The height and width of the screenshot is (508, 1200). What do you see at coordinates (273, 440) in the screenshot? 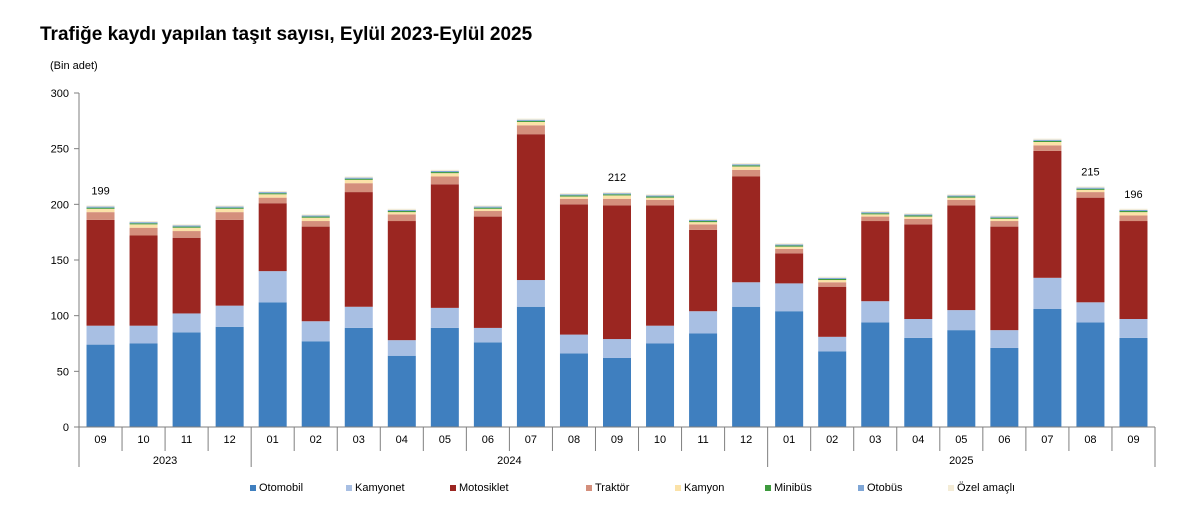
I see `x-tick-label: 01` at bounding box center [273, 440].